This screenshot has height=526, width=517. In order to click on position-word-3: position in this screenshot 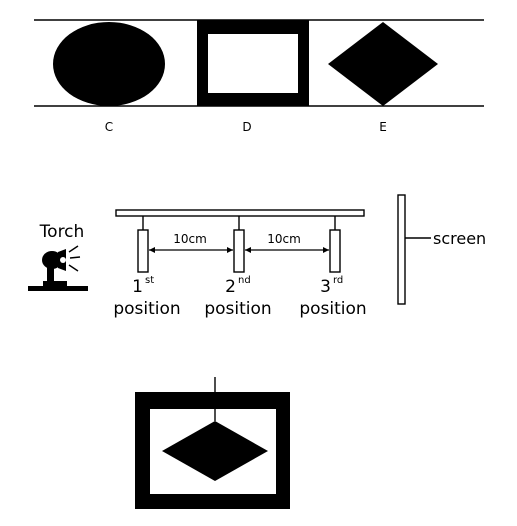, I will do `click(332, 309)`.